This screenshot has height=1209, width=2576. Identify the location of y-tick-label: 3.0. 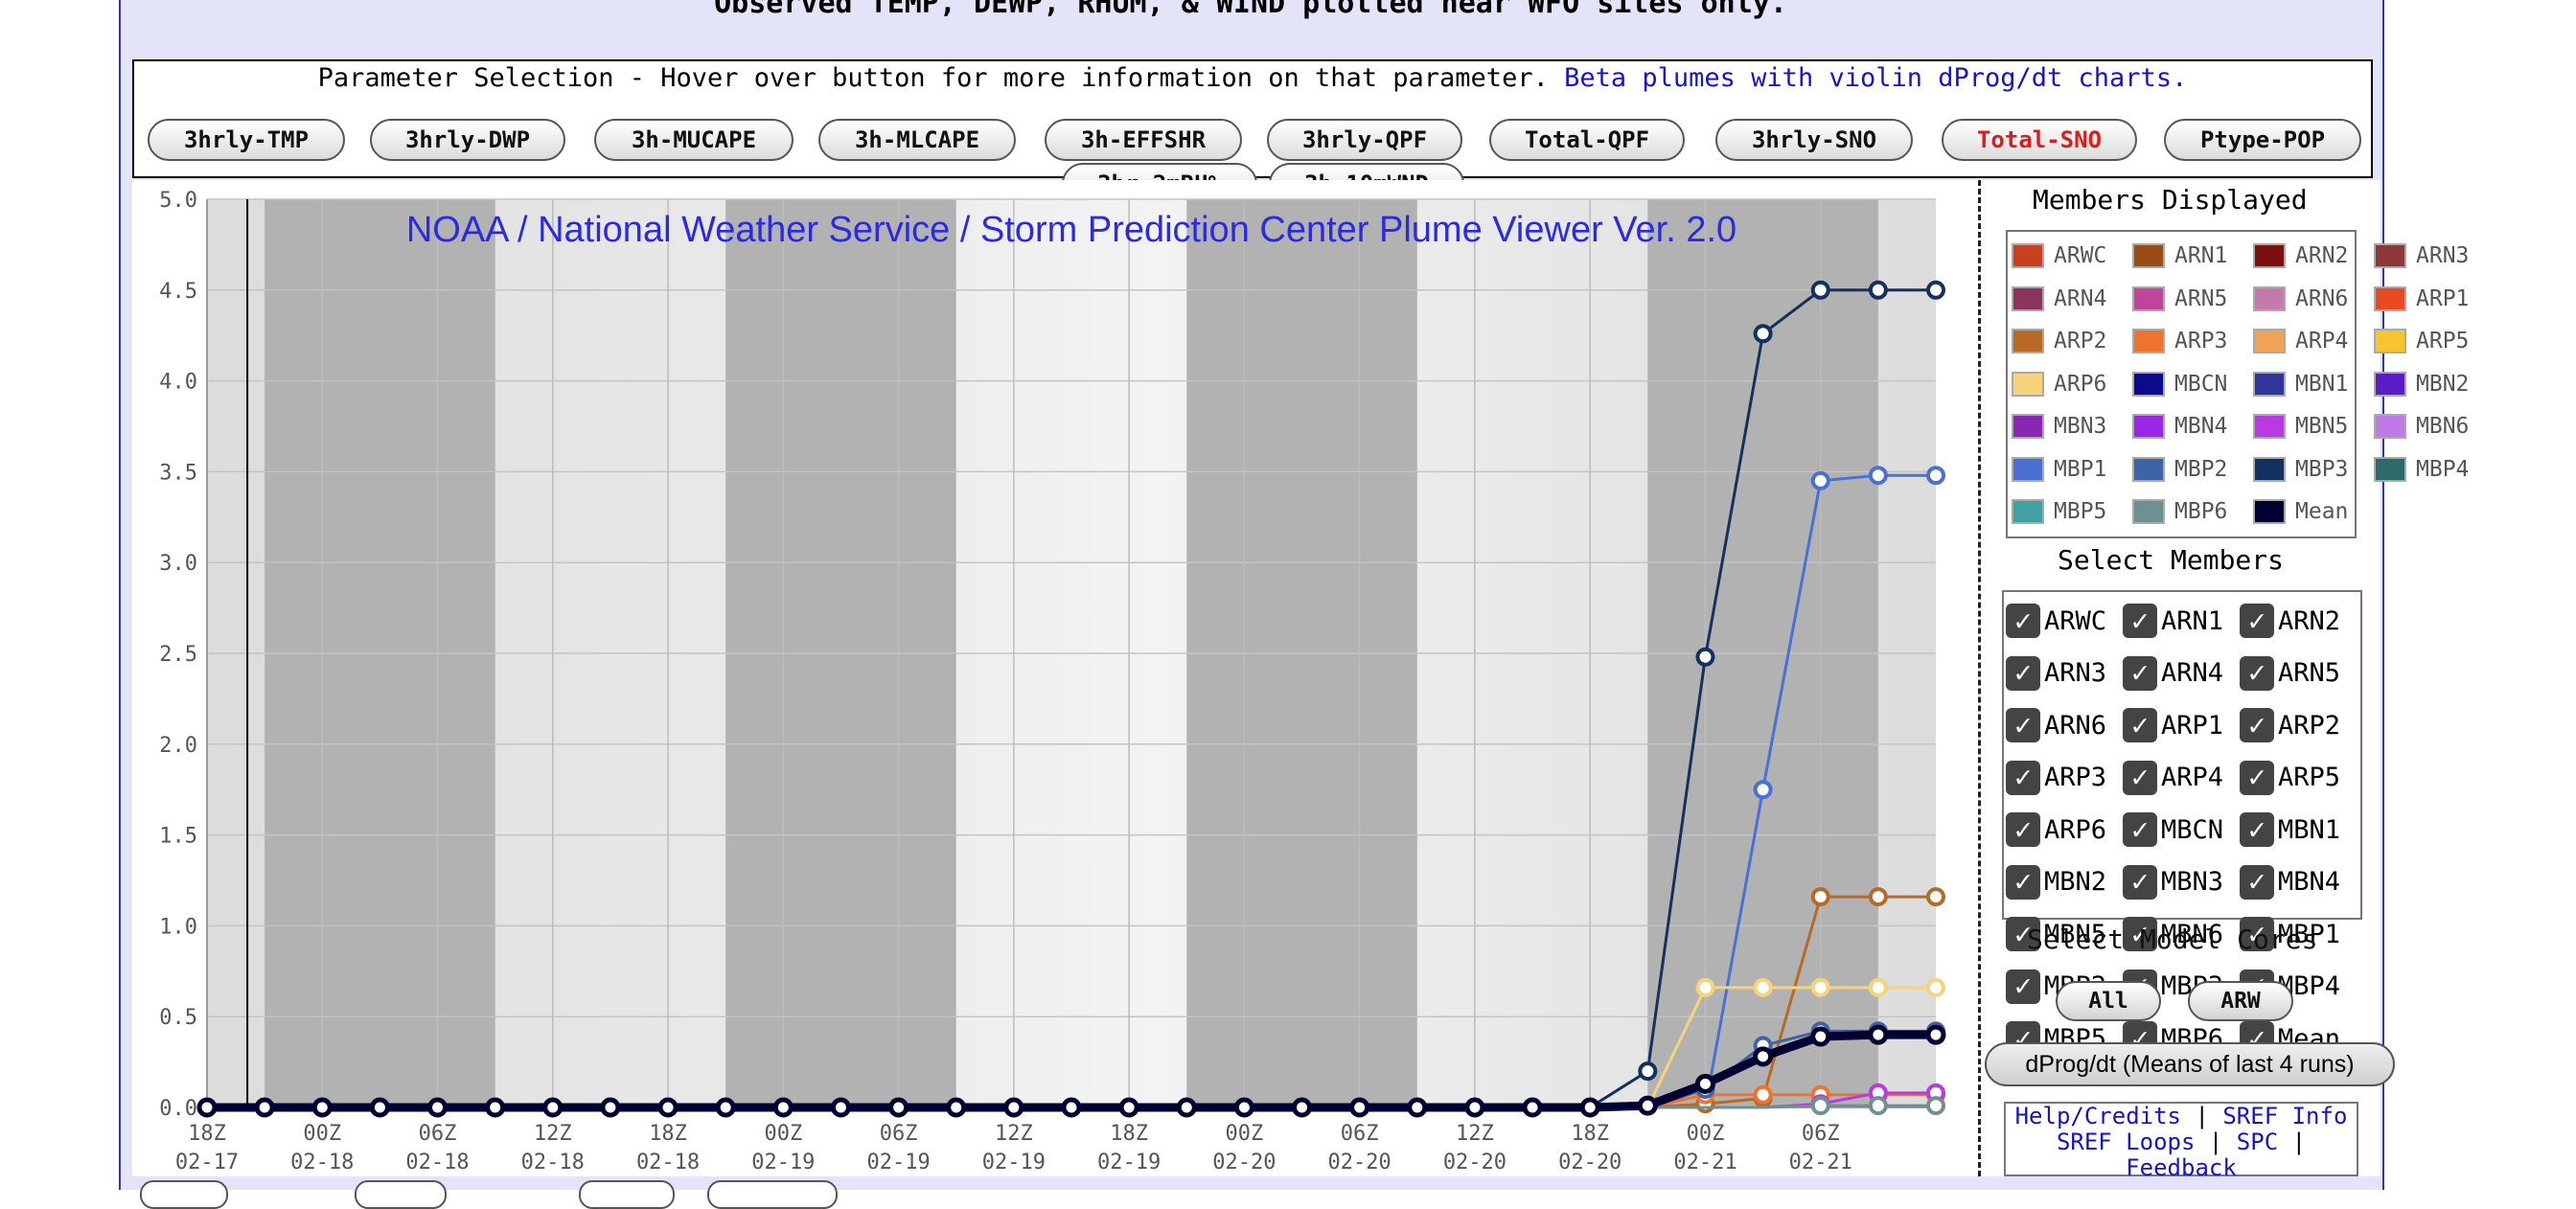
(178, 564).